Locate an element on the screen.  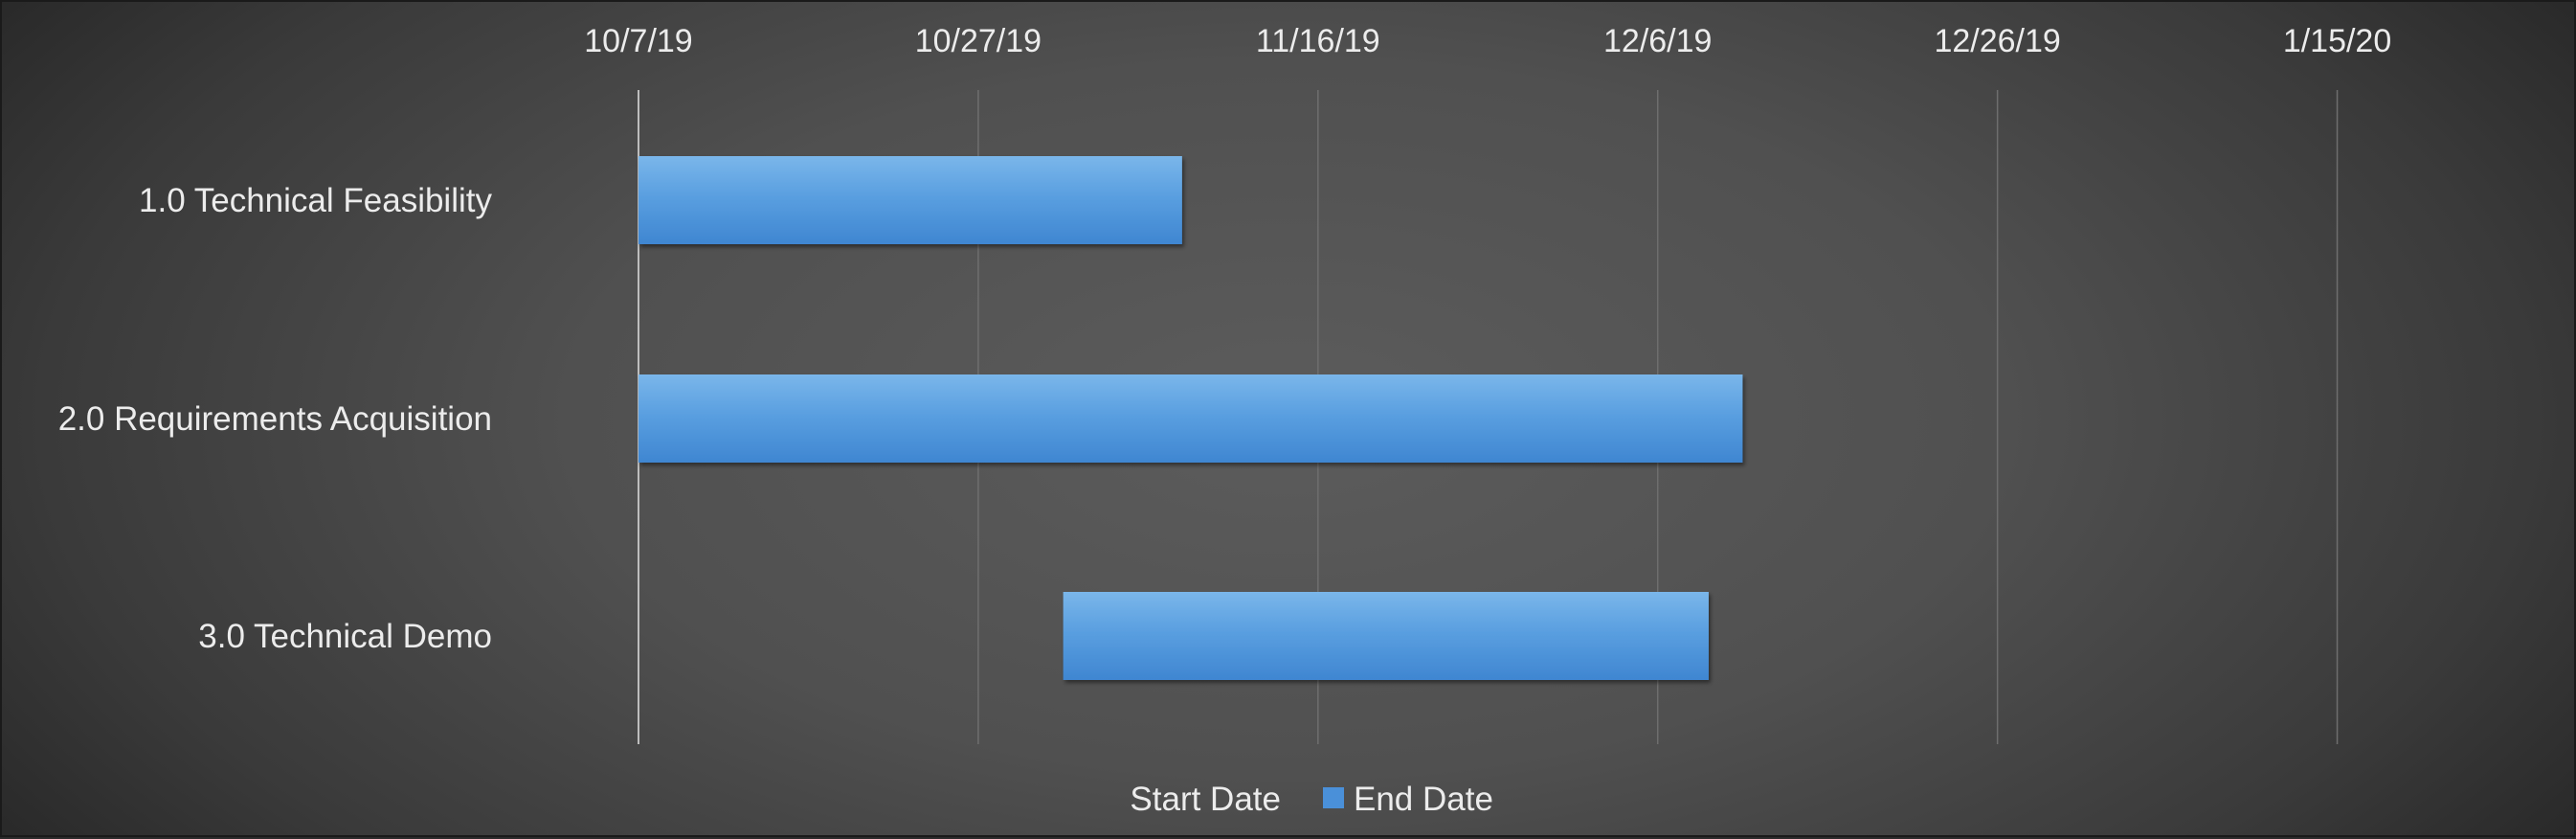
x-tick-label: 12/6/19 is located at coordinates (1658, 41).